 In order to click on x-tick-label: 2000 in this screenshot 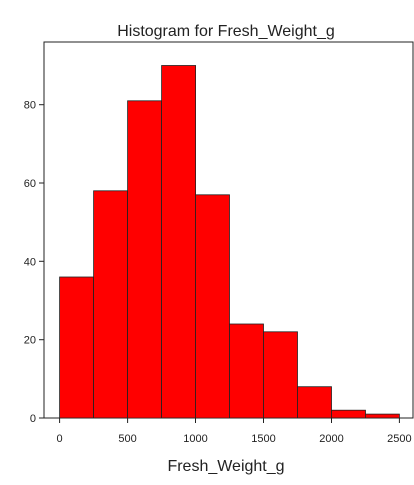, I will do `click(331, 439)`.